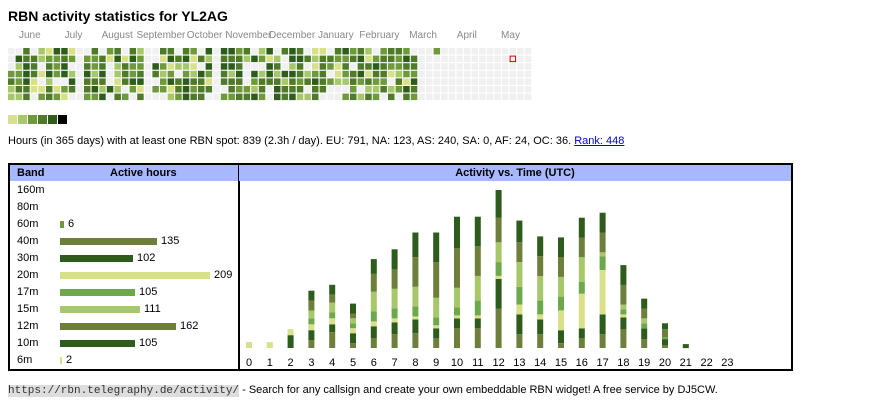 The width and height of the screenshot is (870, 407). Describe the element at coordinates (25, 360) in the screenshot. I see `band-name: 6m` at that location.